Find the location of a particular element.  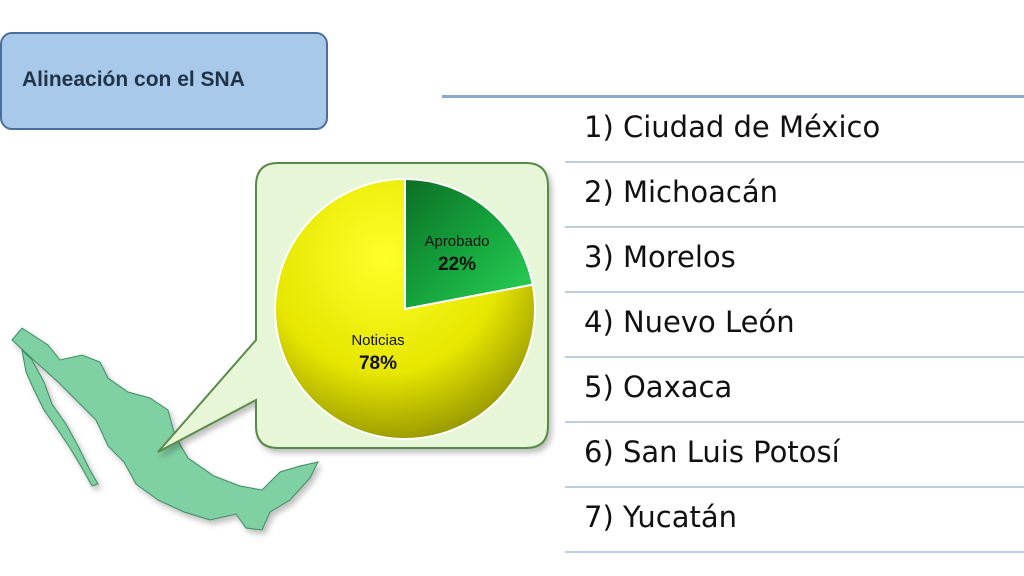

pie-slice-aprobado is located at coordinates (469, 244).